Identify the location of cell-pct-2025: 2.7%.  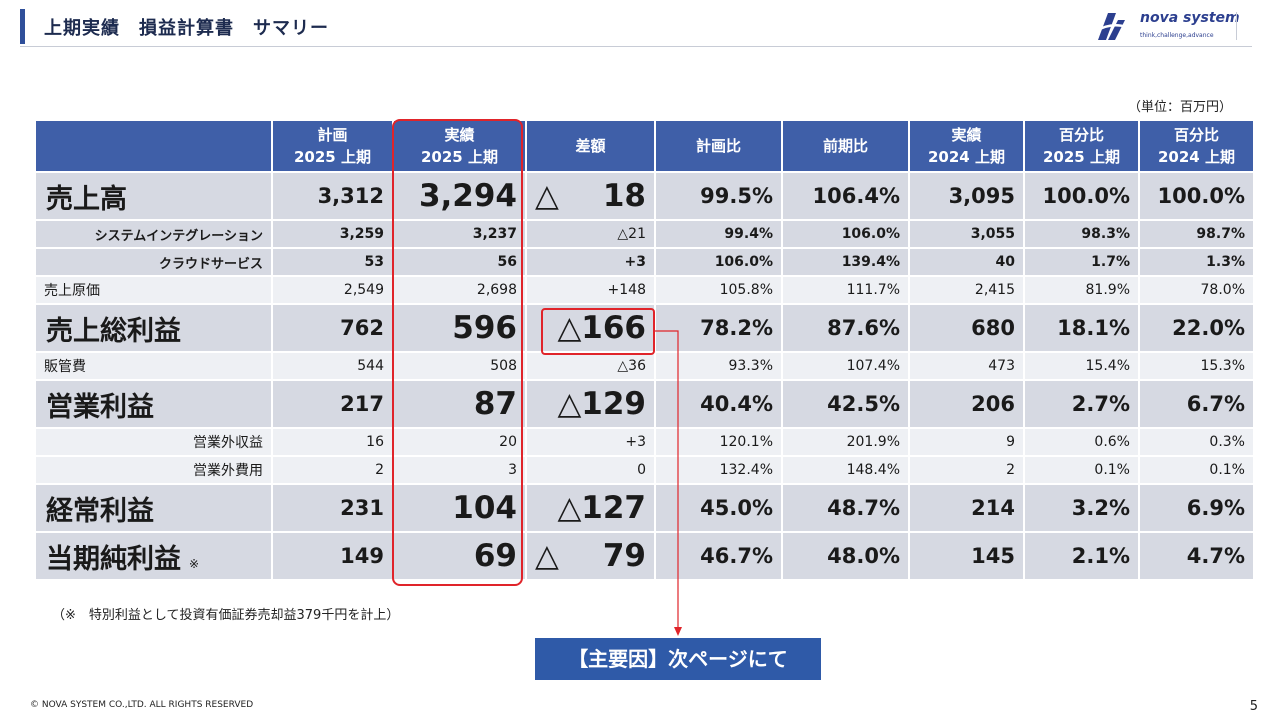
(1082, 403).